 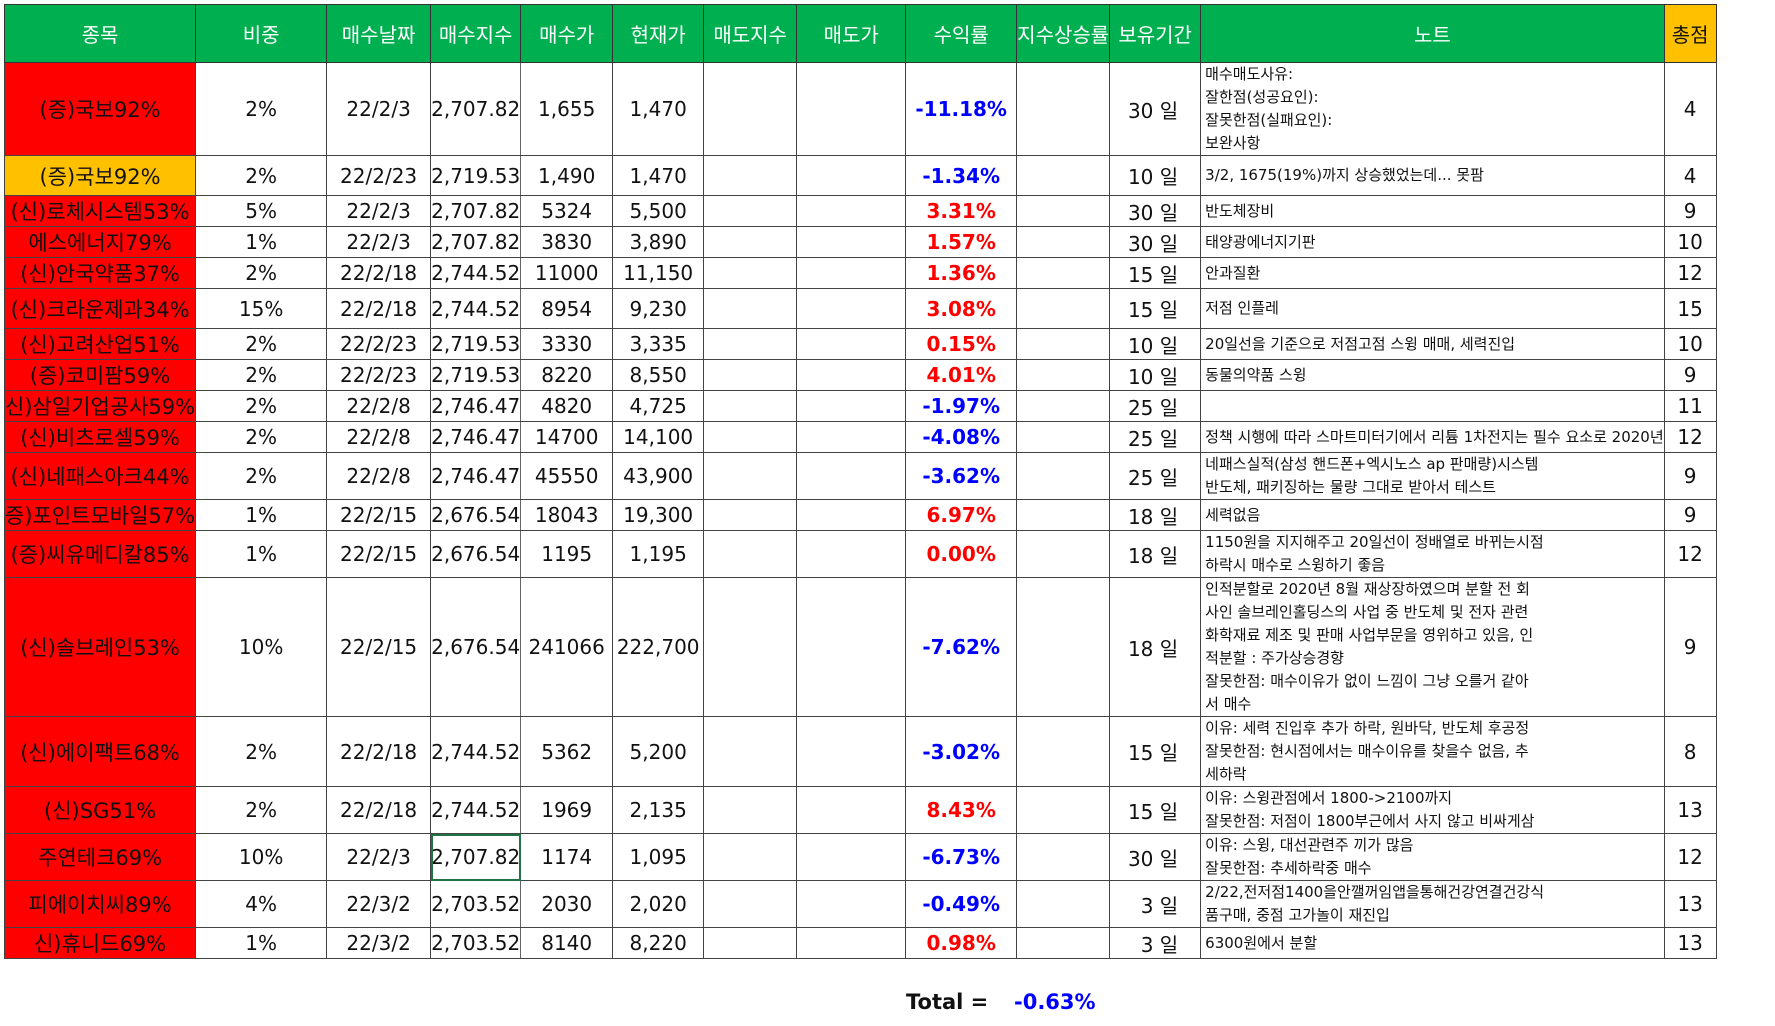 What do you see at coordinates (100, 857) in the screenshot?
I see `stock-name-cell: 주연테크69%` at bounding box center [100, 857].